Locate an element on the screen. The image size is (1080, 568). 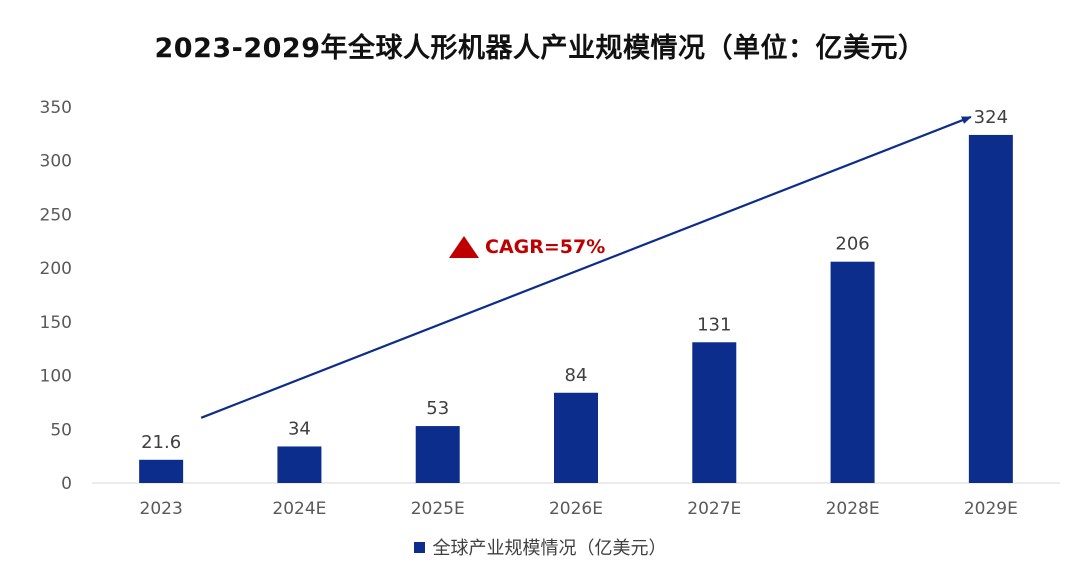
y-tick-label: 200 is located at coordinates (56, 269).